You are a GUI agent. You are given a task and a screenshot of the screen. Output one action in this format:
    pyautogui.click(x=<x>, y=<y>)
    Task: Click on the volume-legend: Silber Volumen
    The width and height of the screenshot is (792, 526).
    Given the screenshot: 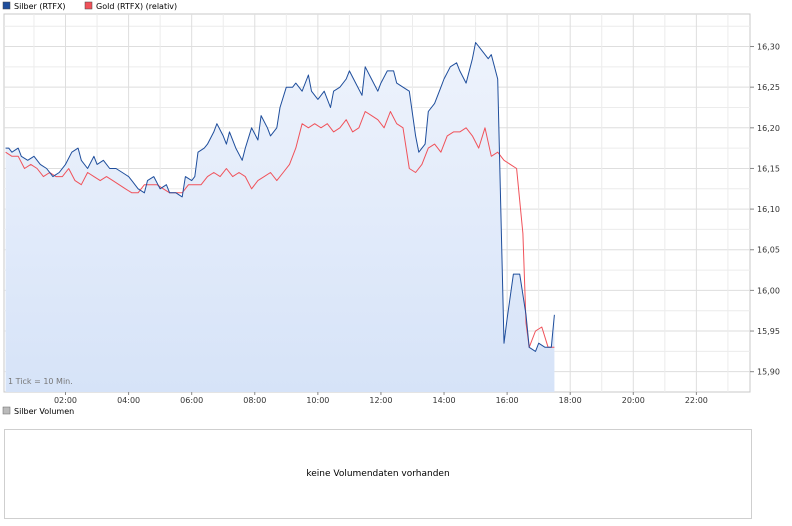 What is the action you would take?
    pyautogui.click(x=38, y=411)
    